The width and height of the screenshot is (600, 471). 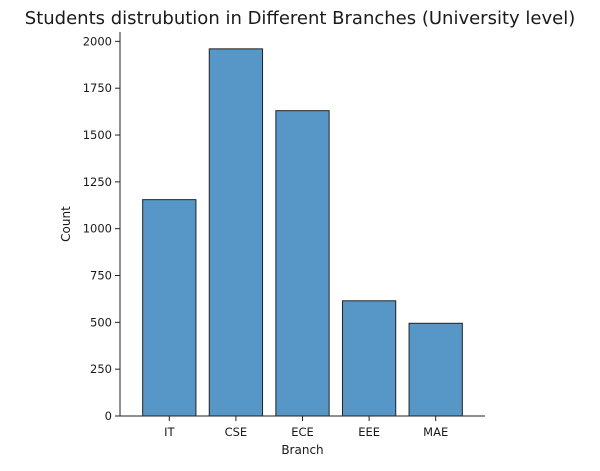 I want to click on y-tick-label: 250, so click(x=101, y=369).